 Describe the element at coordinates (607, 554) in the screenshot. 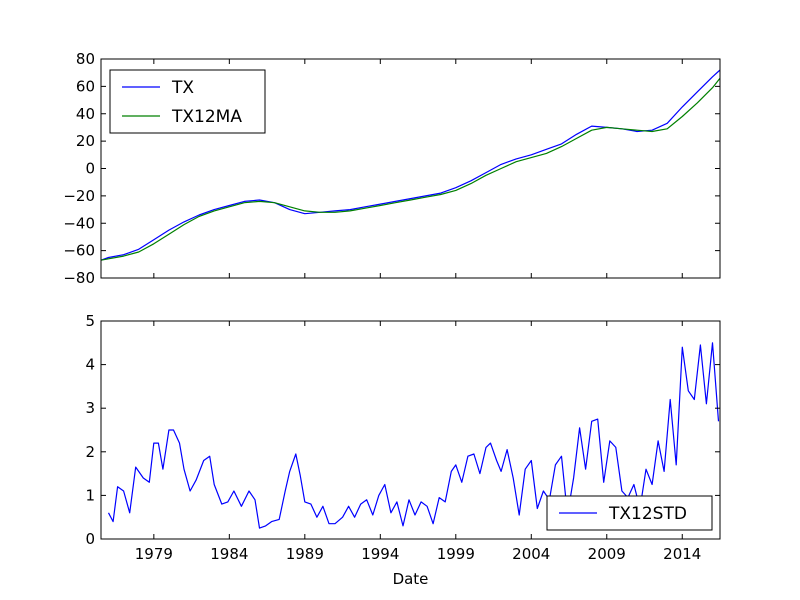

I see `x-tick-label: 2009` at that location.